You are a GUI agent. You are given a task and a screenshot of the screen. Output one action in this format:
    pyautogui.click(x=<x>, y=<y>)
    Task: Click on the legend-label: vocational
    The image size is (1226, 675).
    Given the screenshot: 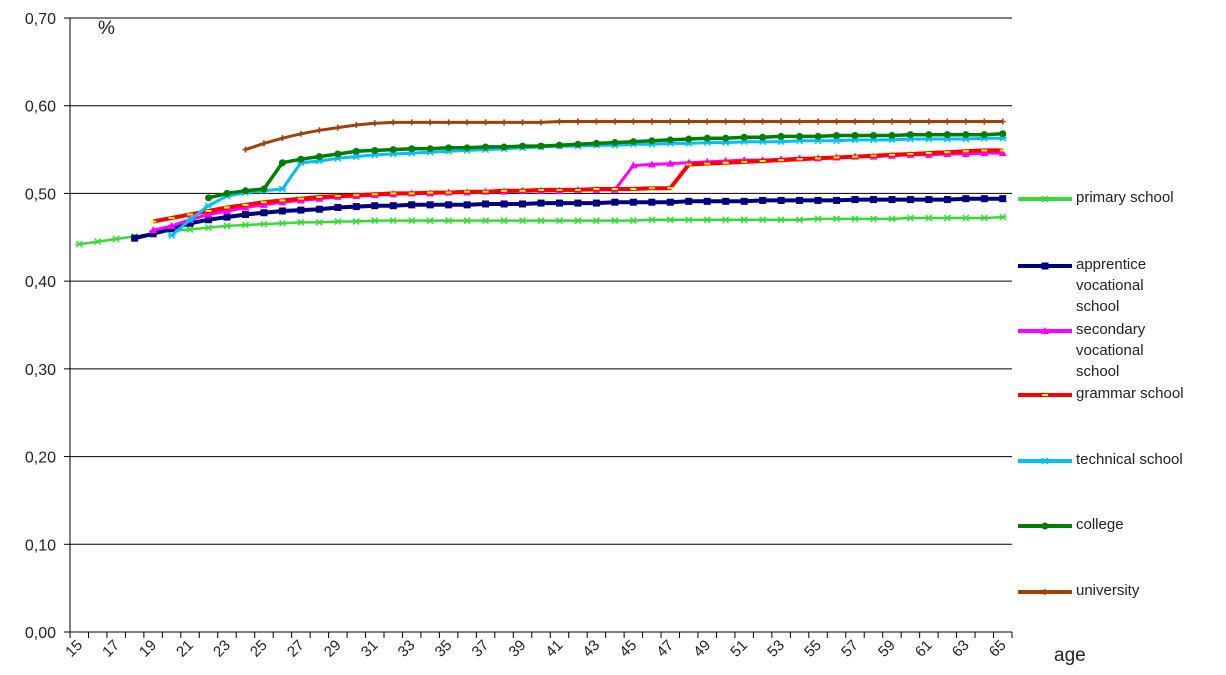 What is the action you would take?
    pyautogui.click(x=1110, y=350)
    